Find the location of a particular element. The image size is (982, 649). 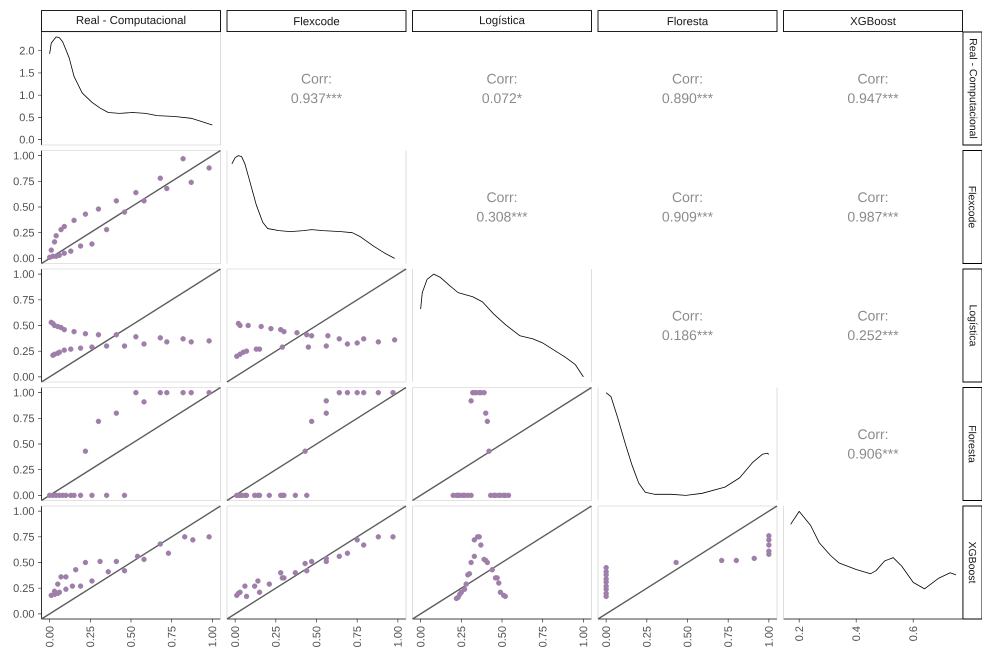

x-tick-label: 0.6 is located at coordinates (913, 633).